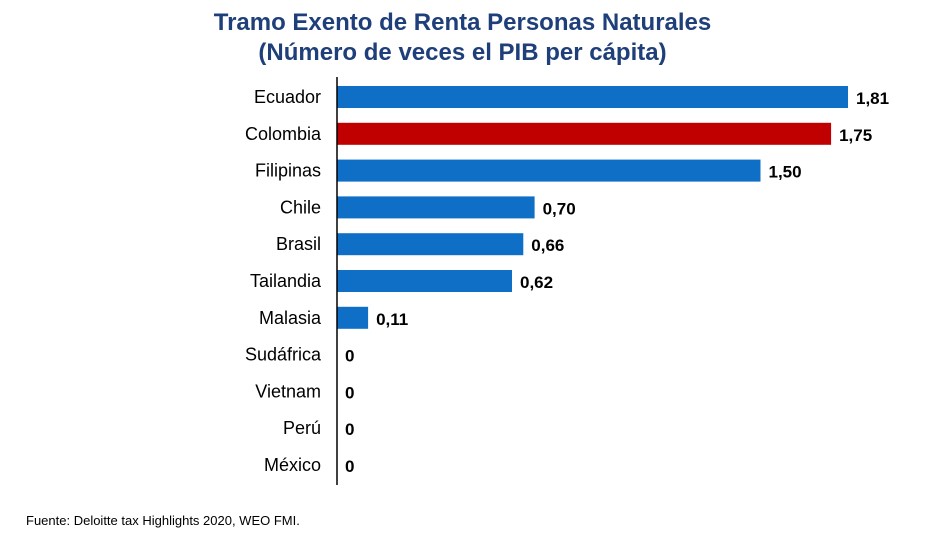 This screenshot has height=535, width=925. What do you see at coordinates (424, 281) in the screenshot?
I see `bar-tailandia` at bounding box center [424, 281].